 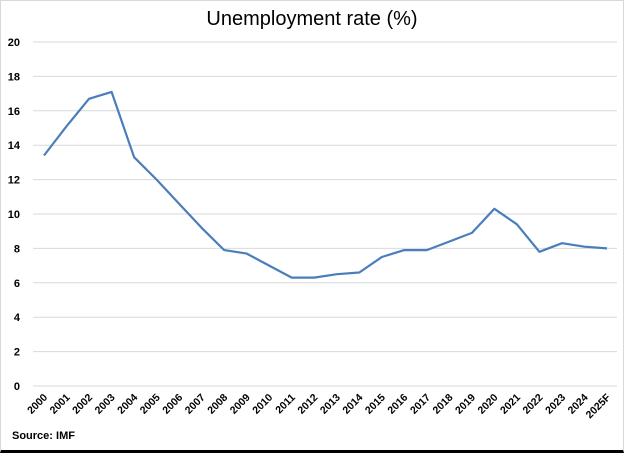 What do you see at coordinates (43, 436) in the screenshot?
I see `source-note: Source: IMF` at bounding box center [43, 436].